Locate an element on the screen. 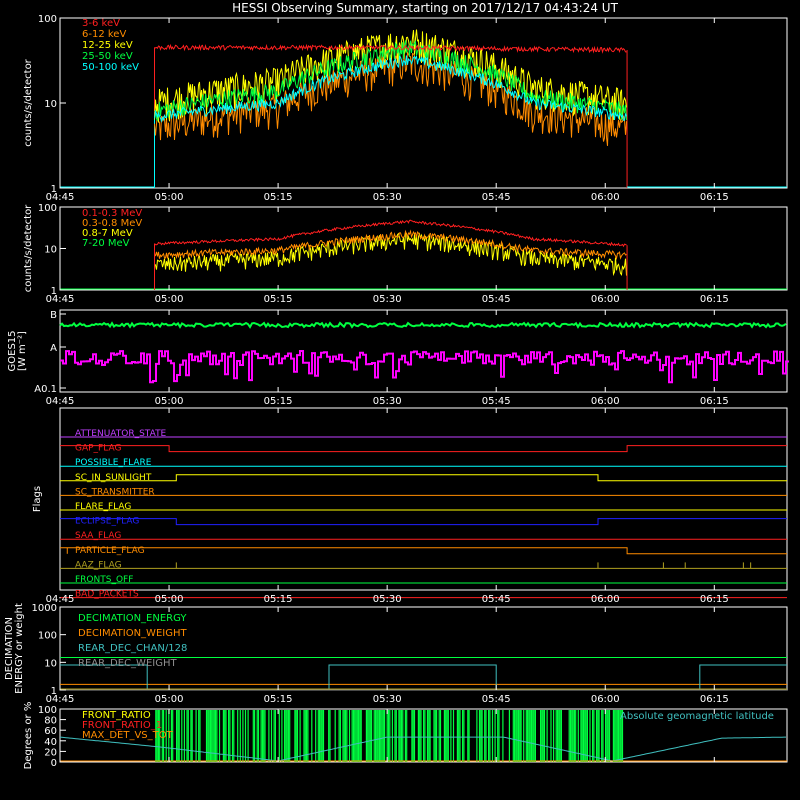 This screenshot has width=800, height=800. decimation-legend-item: DECIMATION_ENERGY is located at coordinates (132, 618).